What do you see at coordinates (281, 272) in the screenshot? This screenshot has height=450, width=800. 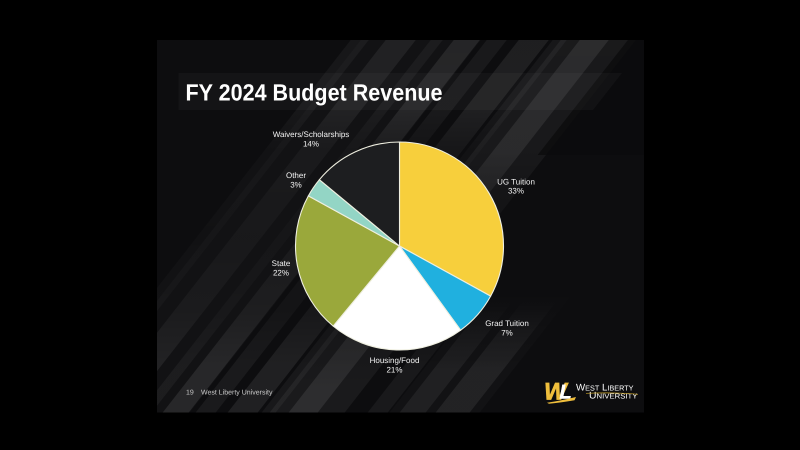 I see `svg-text: 22%` at bounding box center [281, 272].